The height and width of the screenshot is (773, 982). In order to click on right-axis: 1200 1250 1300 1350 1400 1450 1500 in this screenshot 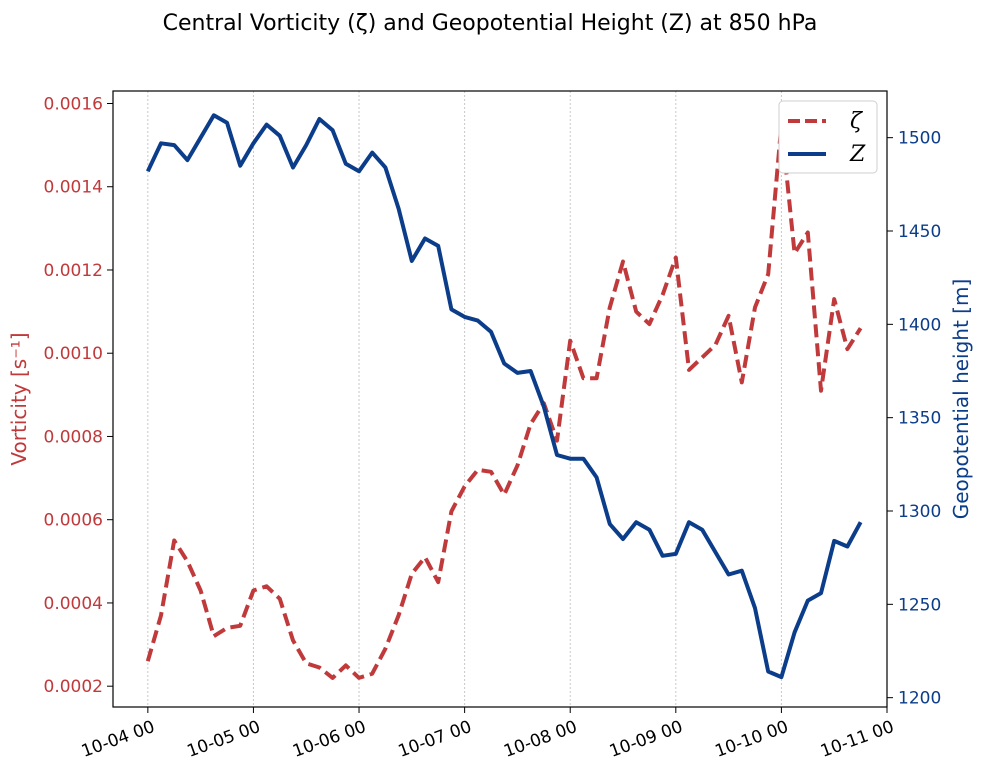, I will do `click(914, 419)`.